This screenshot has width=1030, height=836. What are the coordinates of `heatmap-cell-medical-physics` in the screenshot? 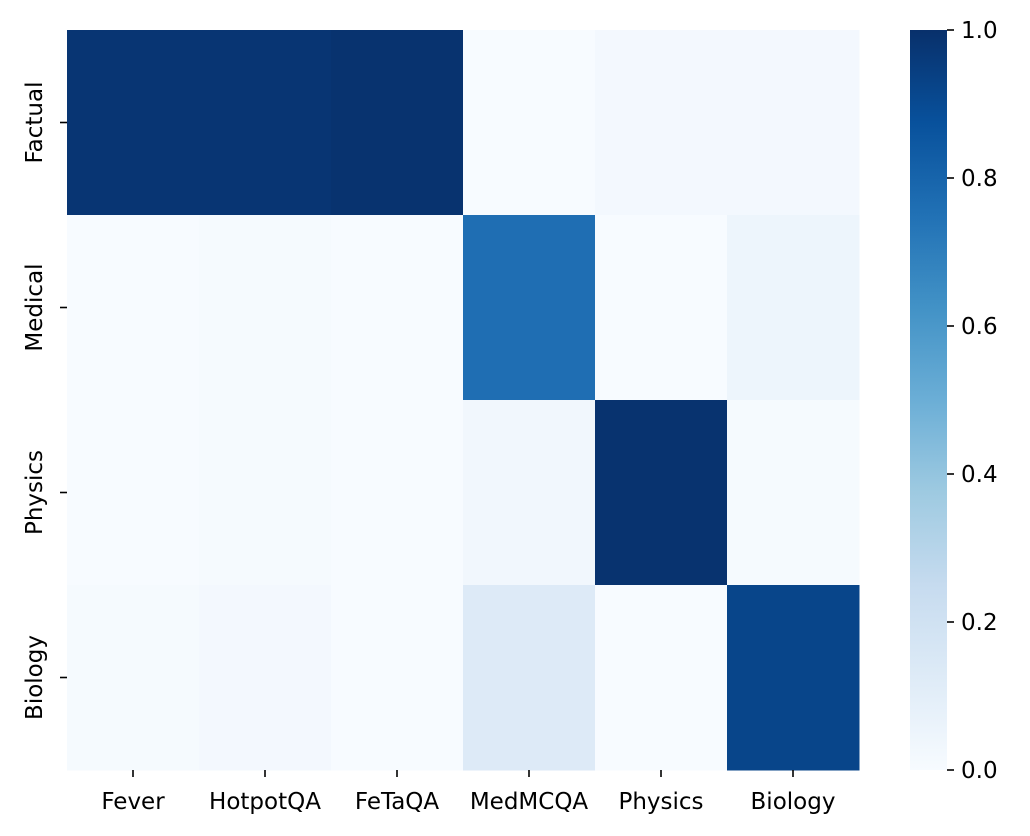 It's located at (661, 308).